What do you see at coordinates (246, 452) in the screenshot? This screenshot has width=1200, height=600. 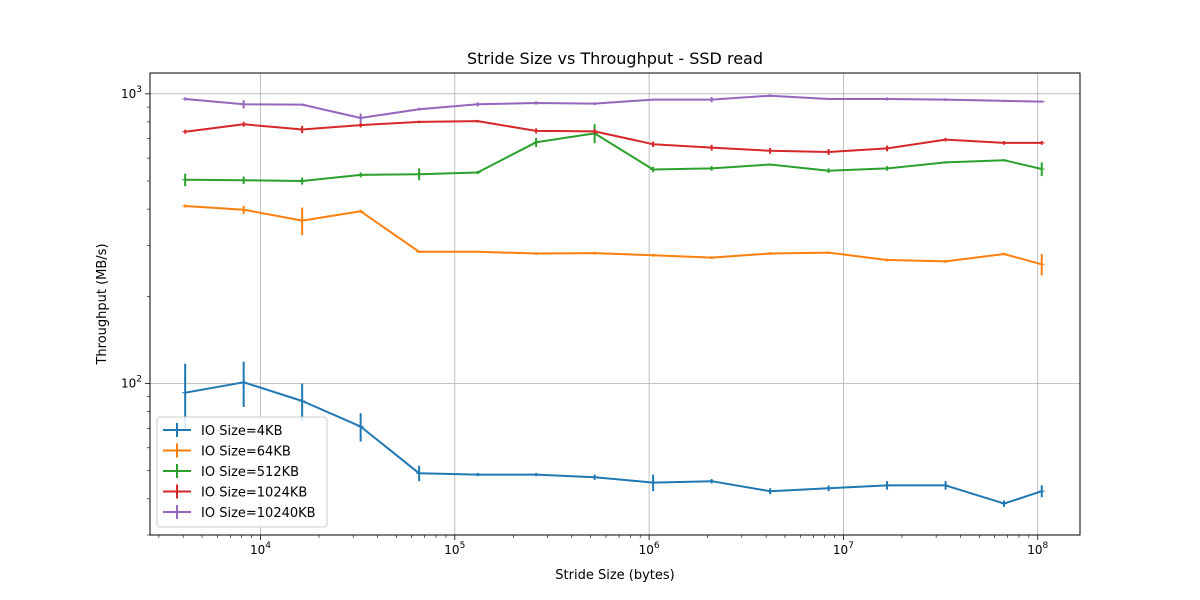 I see `legend-label: IO Size=64KB` at bounding box center [246, 452].